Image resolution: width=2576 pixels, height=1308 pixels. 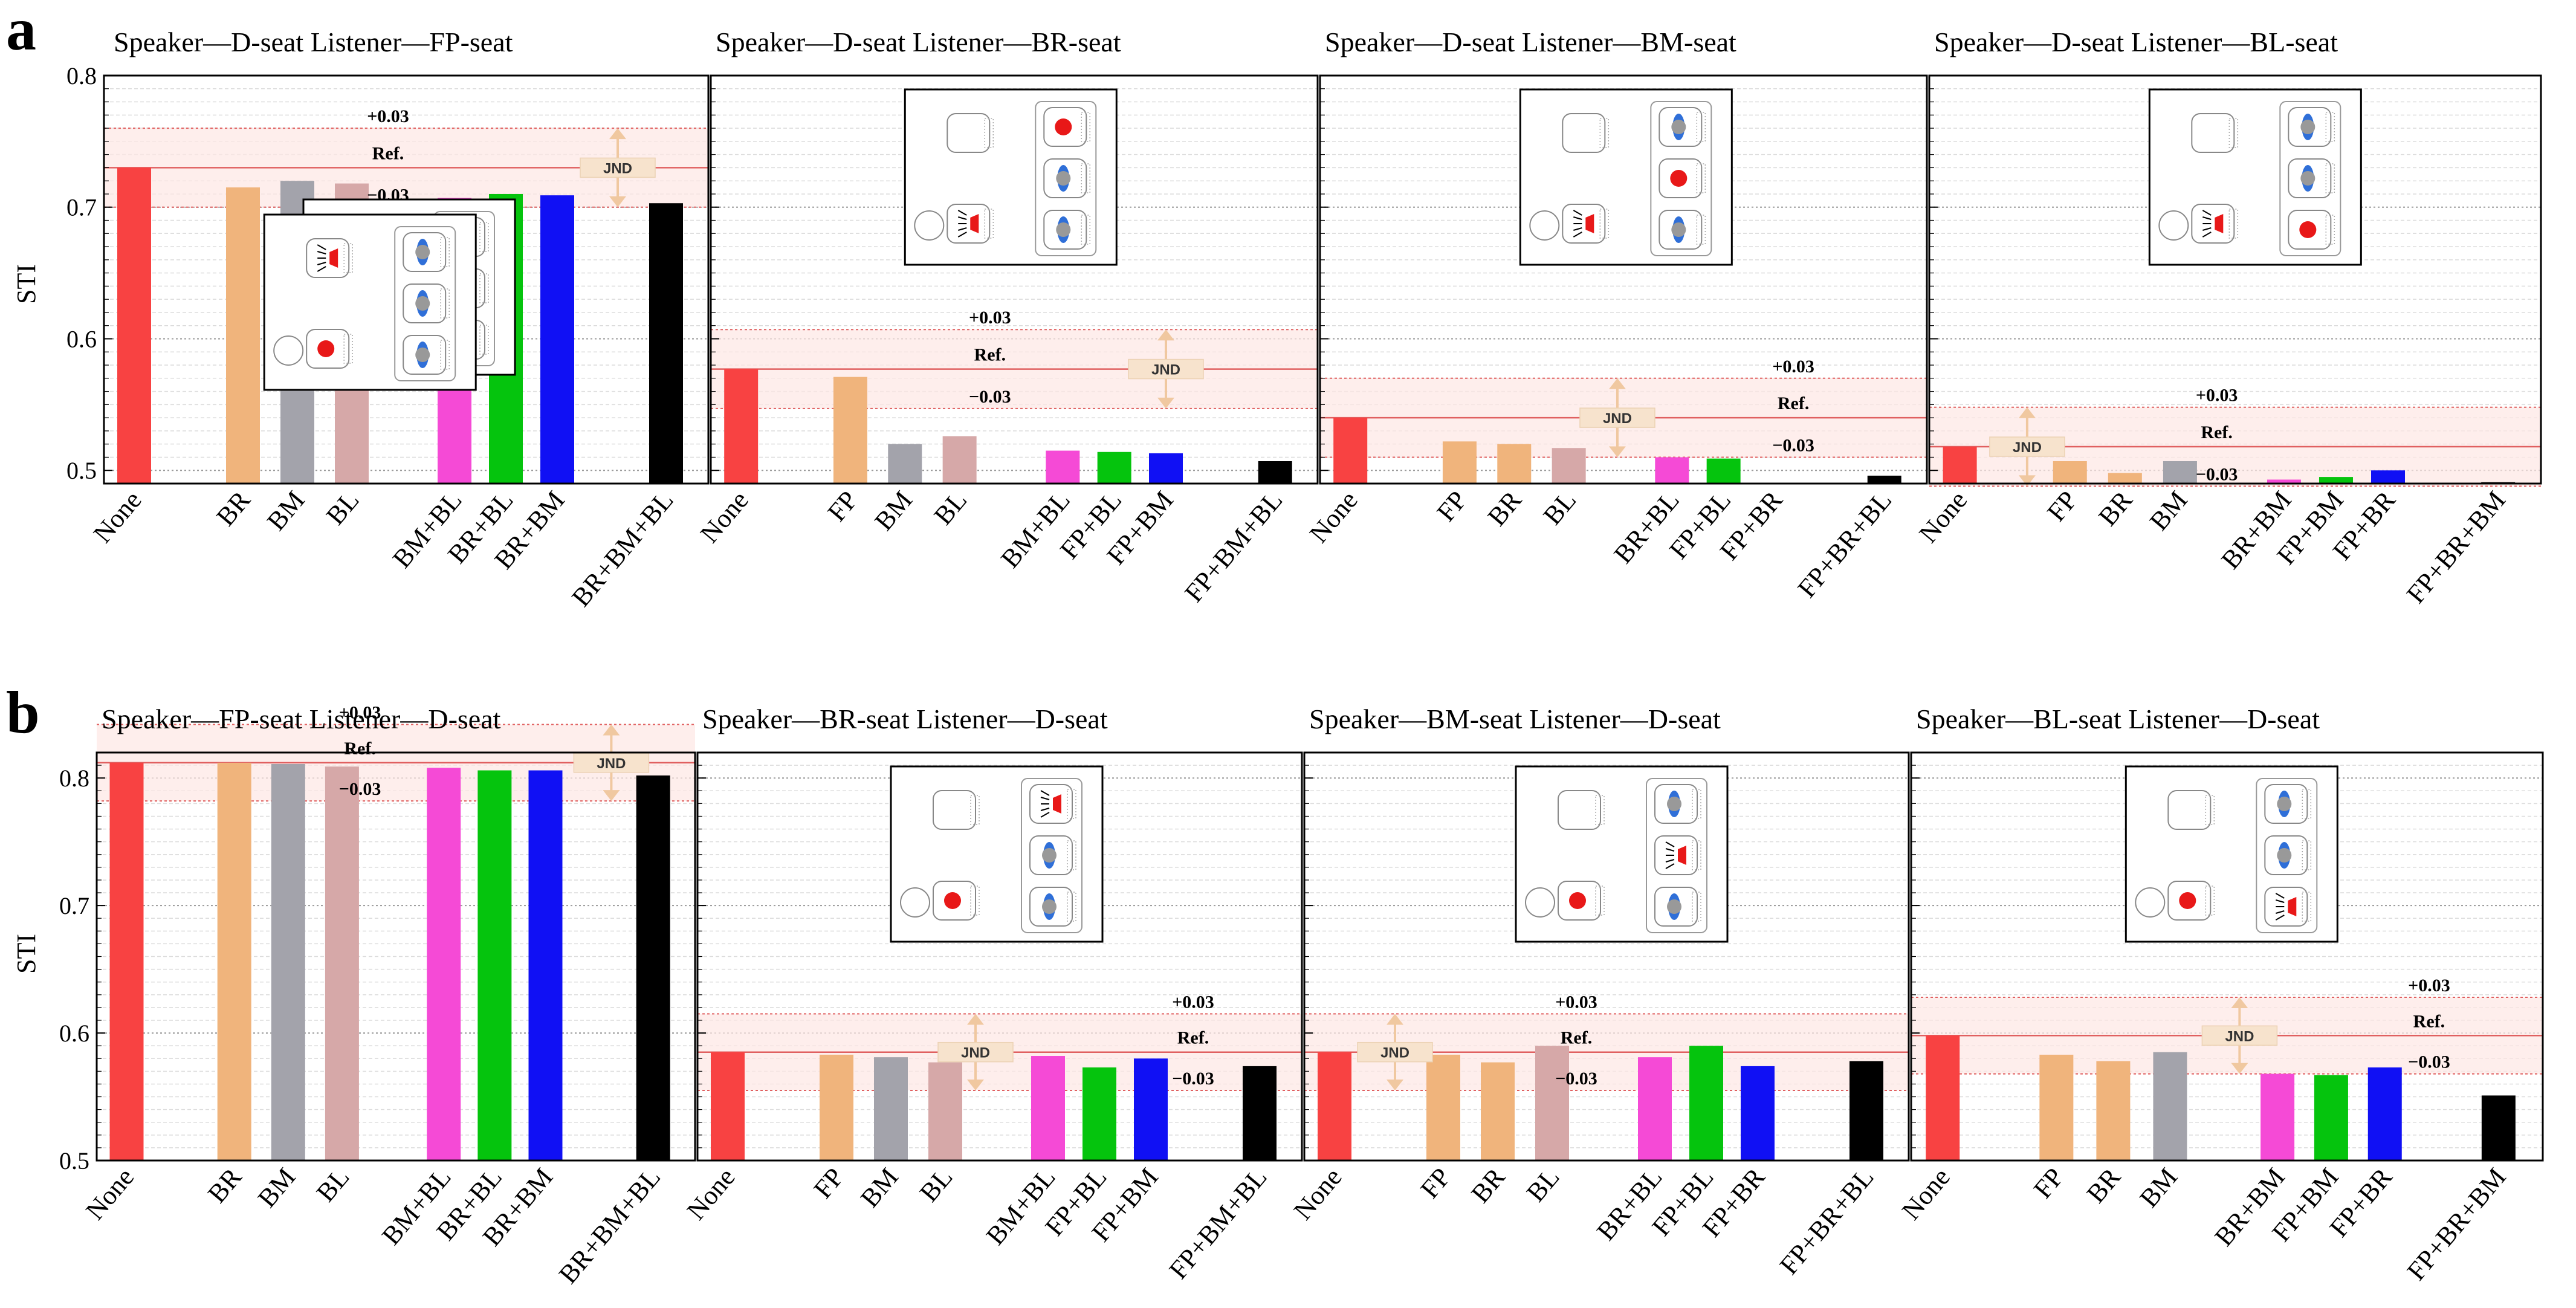 I want to click on plot-frame, so click(x=406, y=279).